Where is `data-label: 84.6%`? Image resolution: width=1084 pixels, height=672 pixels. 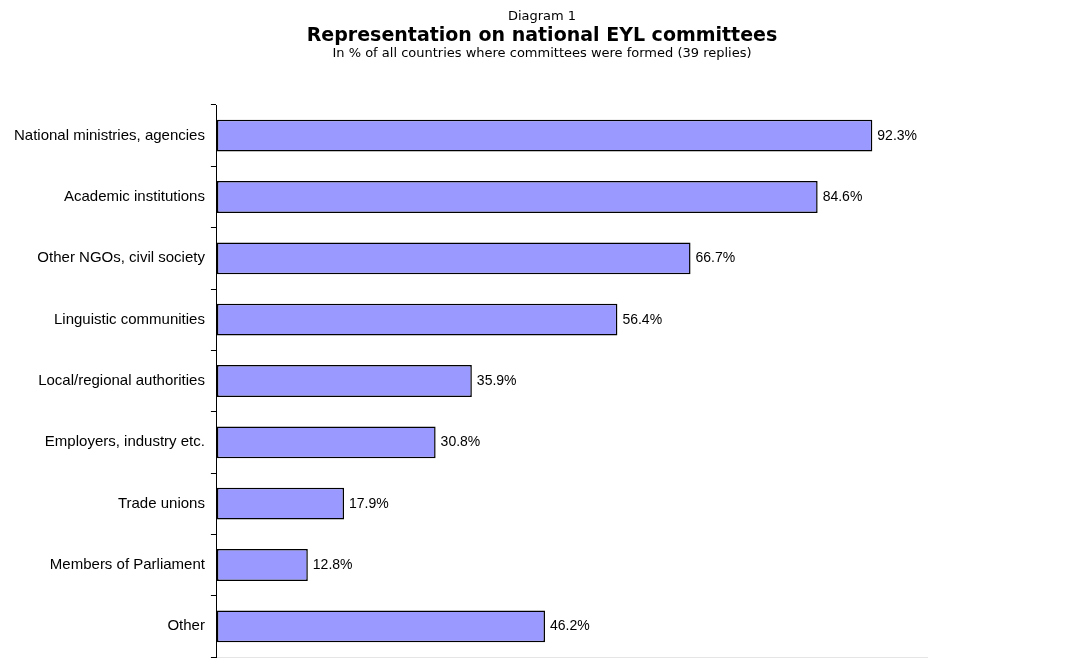
data-label: 84.6% is located at coordinates (842, 195).